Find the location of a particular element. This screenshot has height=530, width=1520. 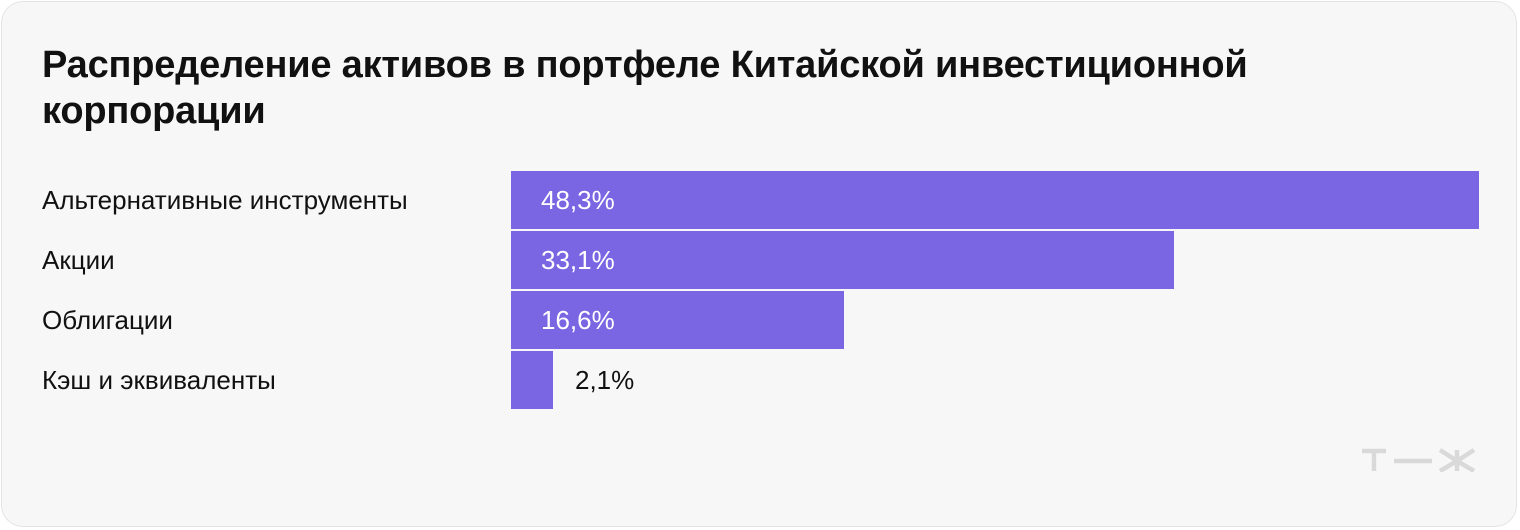

bar-cash is located at coordinates (532, 380).